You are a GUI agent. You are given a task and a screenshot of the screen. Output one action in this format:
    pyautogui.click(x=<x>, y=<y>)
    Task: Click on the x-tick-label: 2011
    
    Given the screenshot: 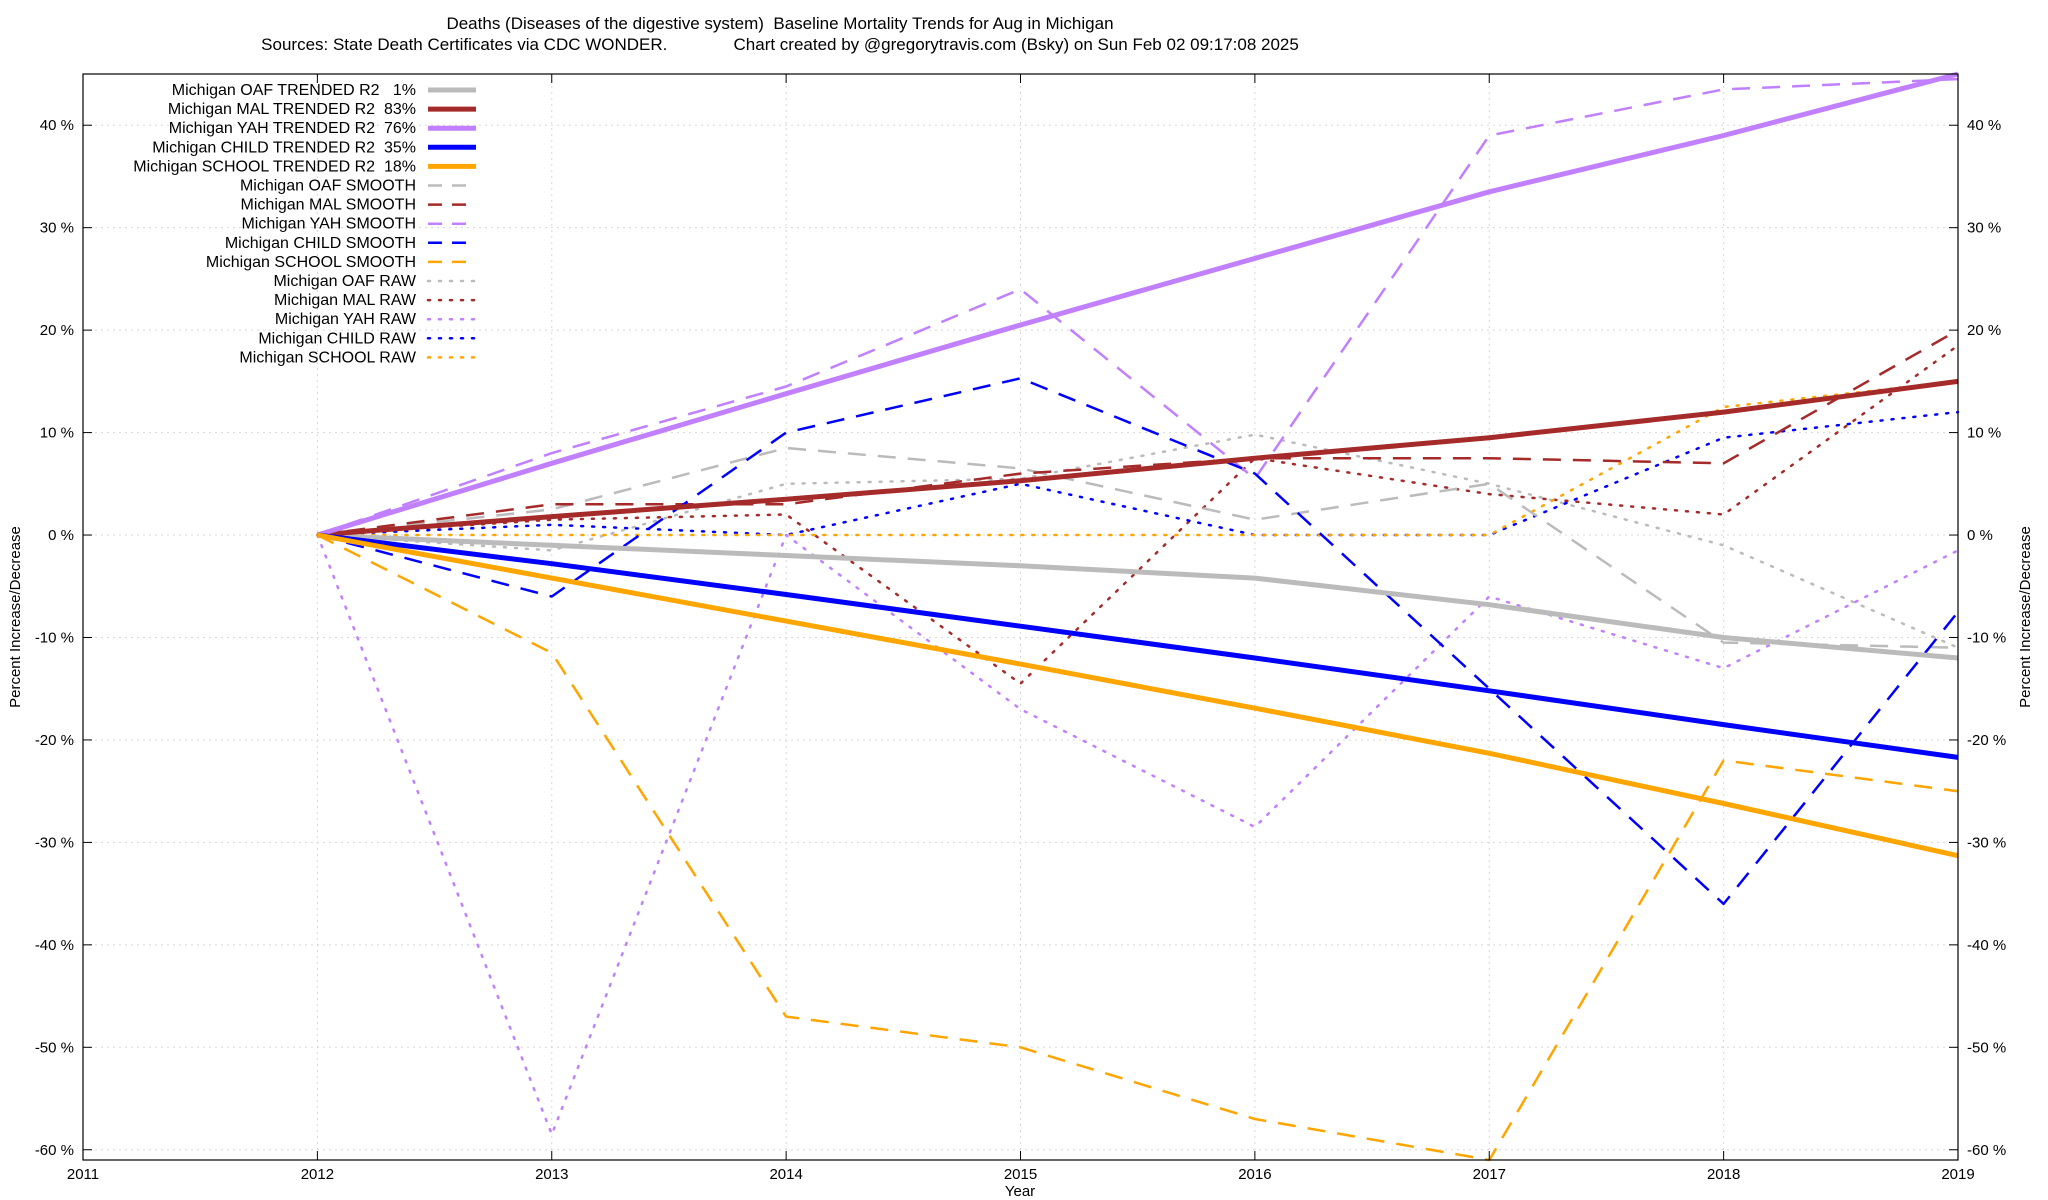 What is the action you would take?
    pyautogui.click(x=83, y=1174)
    